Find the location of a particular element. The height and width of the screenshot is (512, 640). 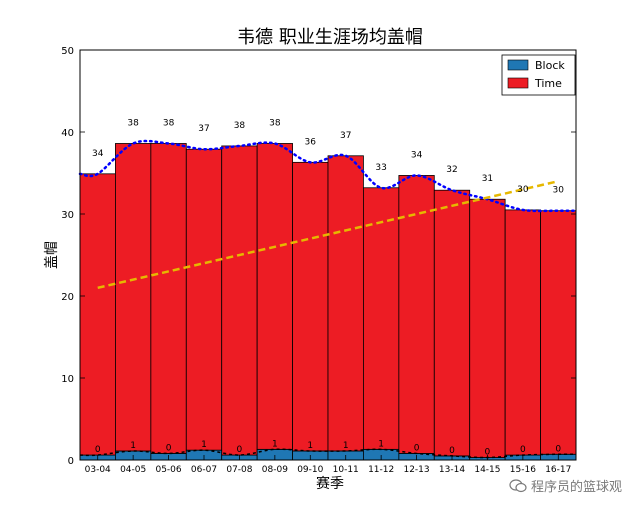

watermark-text: 程序员的篮球观 is located at coordinates (576, 487).